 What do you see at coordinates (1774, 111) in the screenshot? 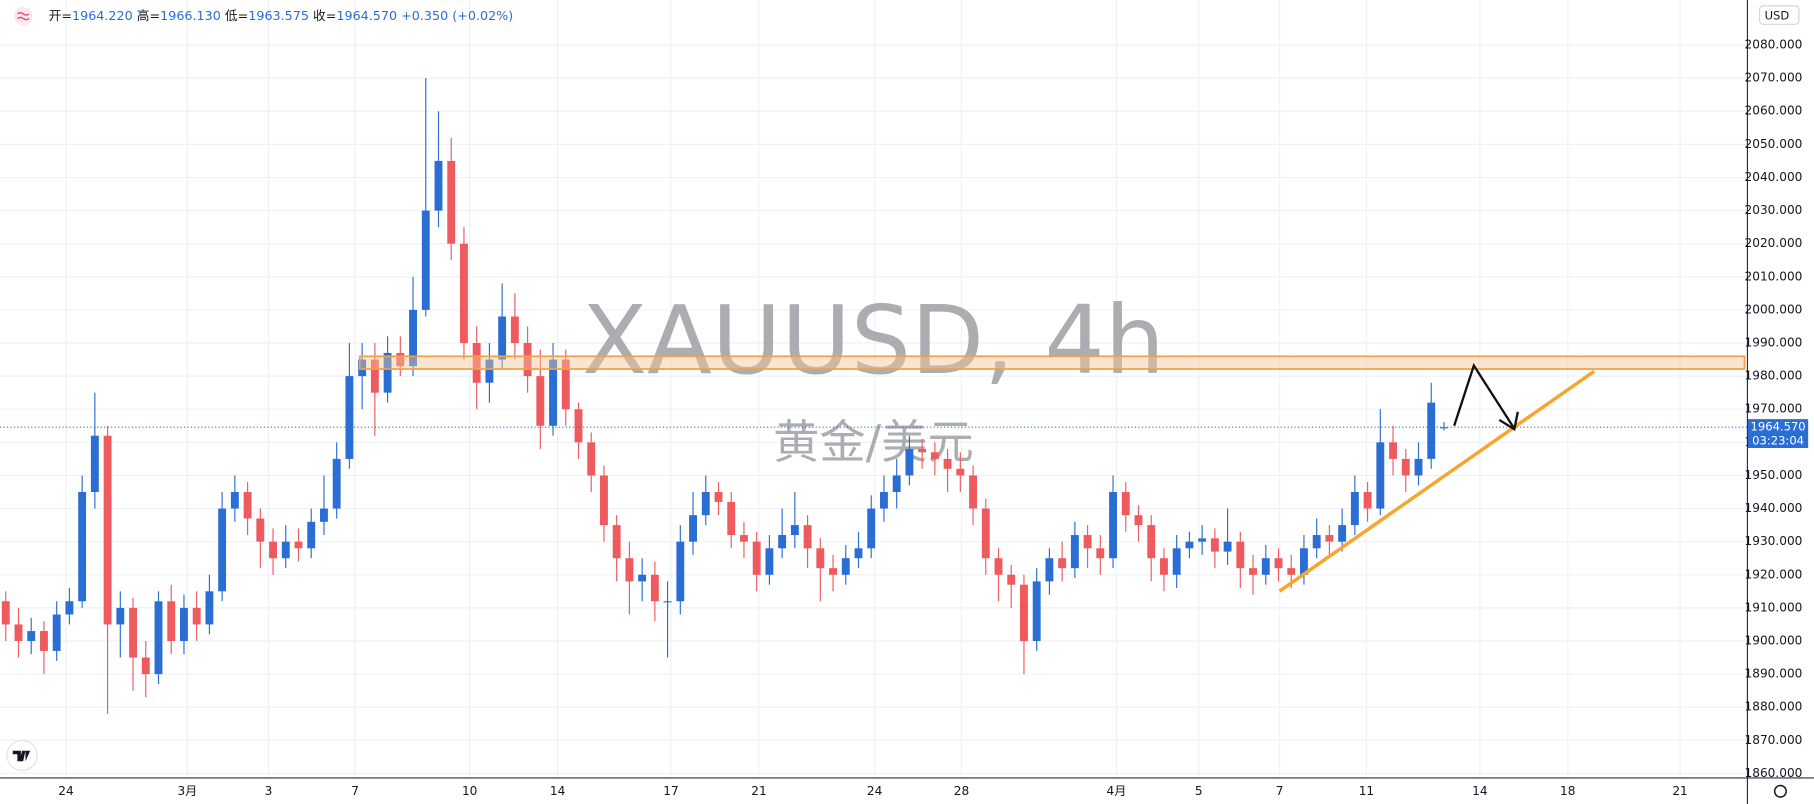
I see `y-tick-label: 2060.000` at bounding box center [1774, 111].